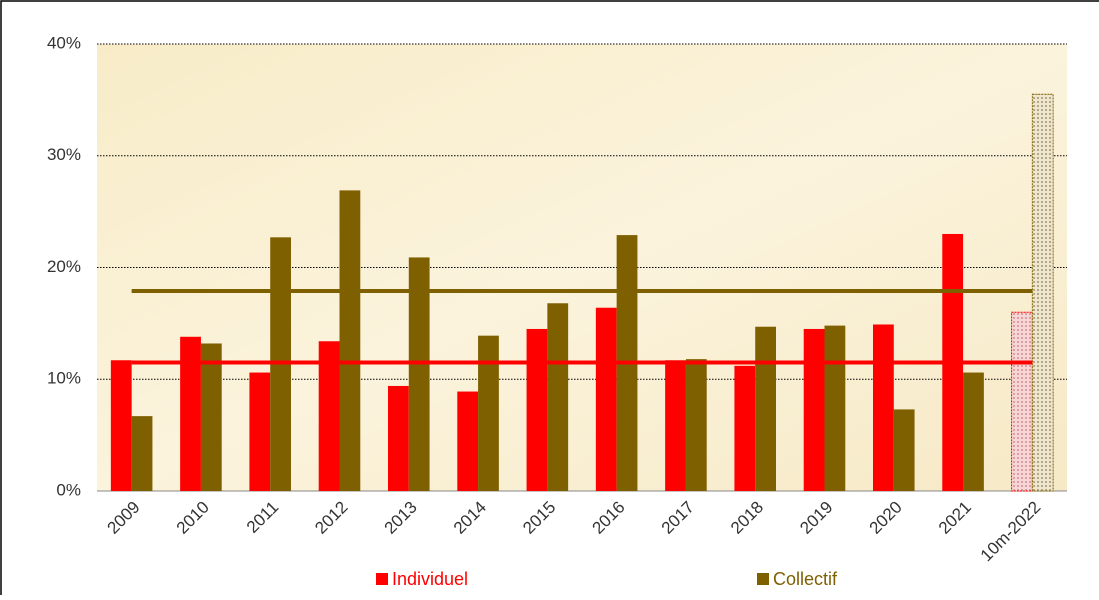  Describe the element at coordinates (64, 42) in the screenshot. I see `y-tick-label: 40%` at that location.